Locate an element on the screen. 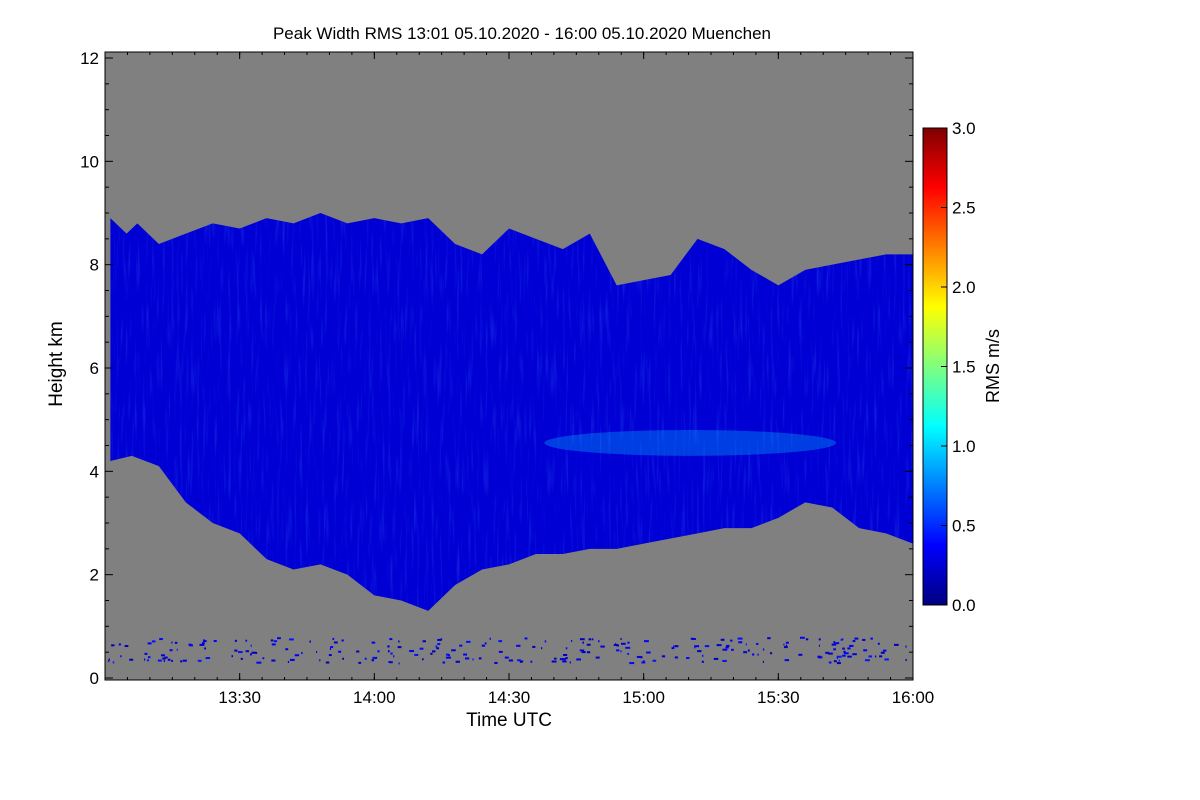 The width and height of the screenshot is (1200, 800). y-tick-label: 6 is located at coordinates (94, 368).